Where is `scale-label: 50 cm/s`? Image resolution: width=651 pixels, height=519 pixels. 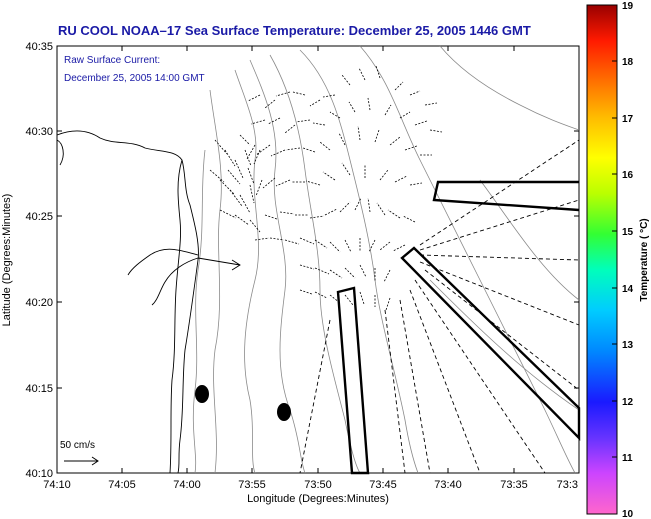 scale-label: 50 cm/s is located at coordinates (77, 445).